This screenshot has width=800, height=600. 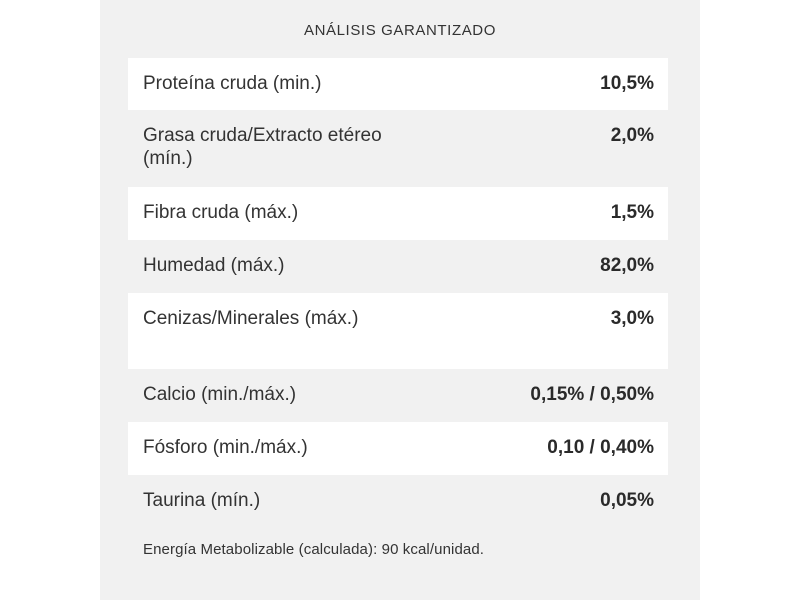 What do you see at coordinates (398, 213) in the screenshot?
I see `table-row-fiber: Fibra cruda (máx.) 1,5%` at bounding box center [398, 213].